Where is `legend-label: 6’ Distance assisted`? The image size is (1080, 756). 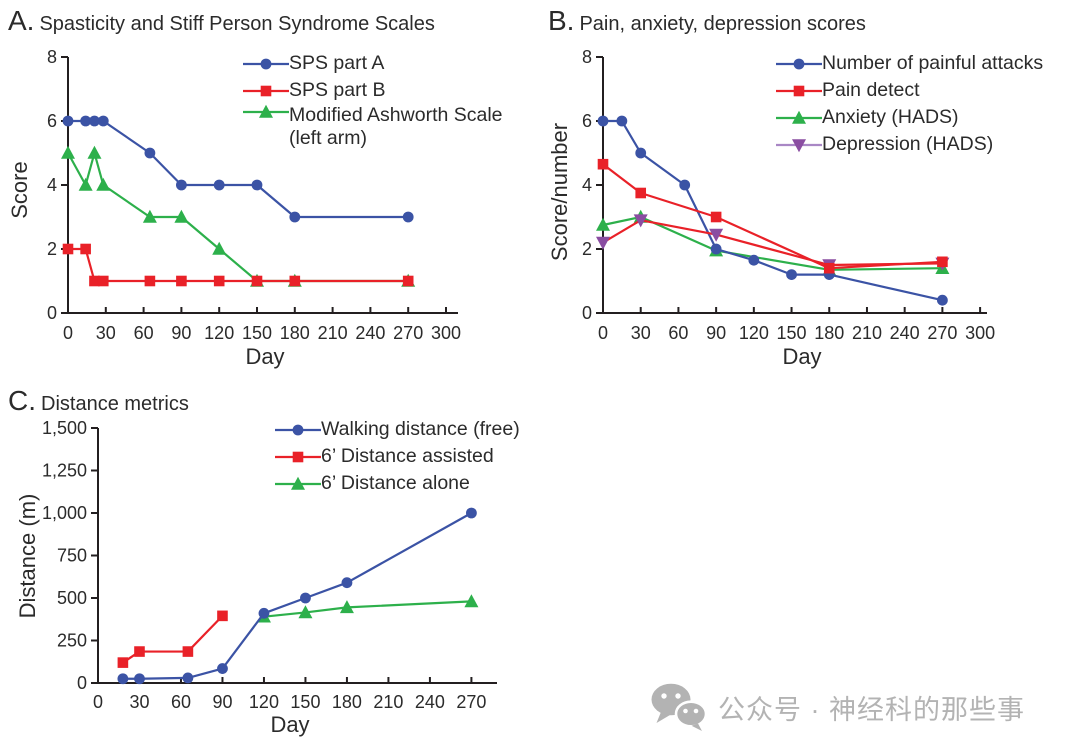
legend-label: 6’ Distance assisted is located at coordinates (407, 456).